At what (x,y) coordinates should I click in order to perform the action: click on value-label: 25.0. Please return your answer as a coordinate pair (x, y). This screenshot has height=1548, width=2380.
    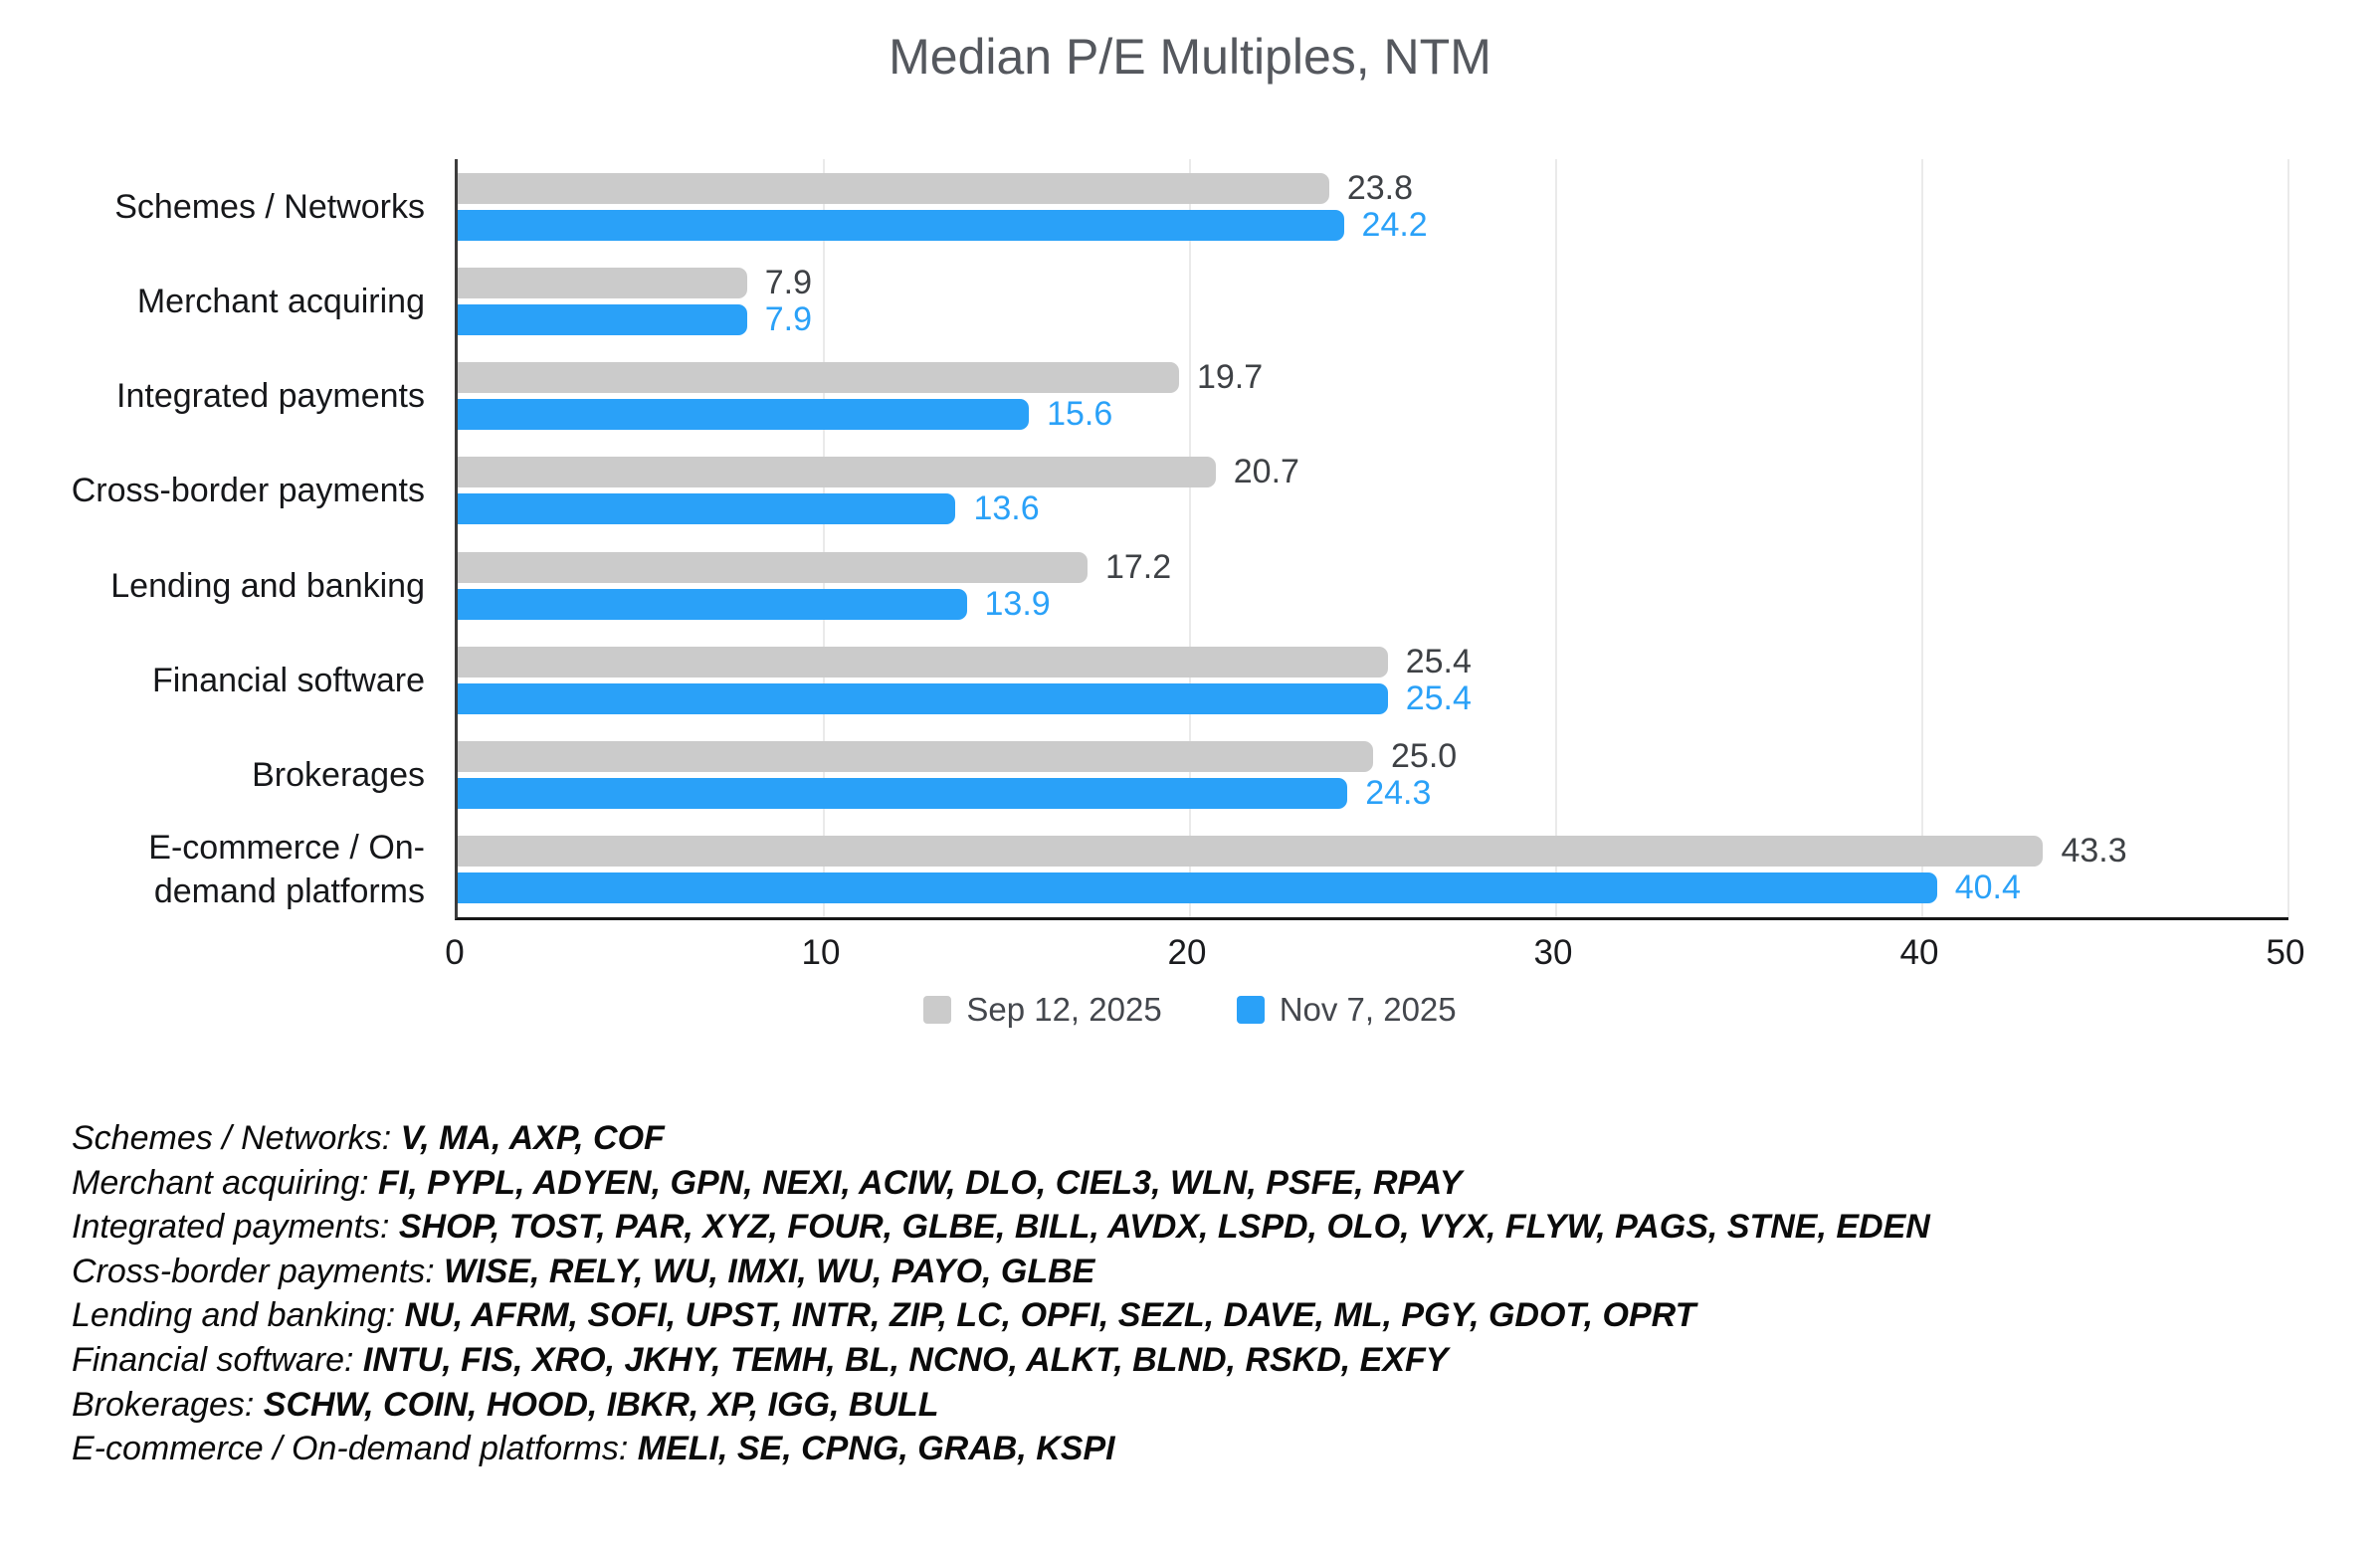
    Looking at the image, I should click on (1424, 756).